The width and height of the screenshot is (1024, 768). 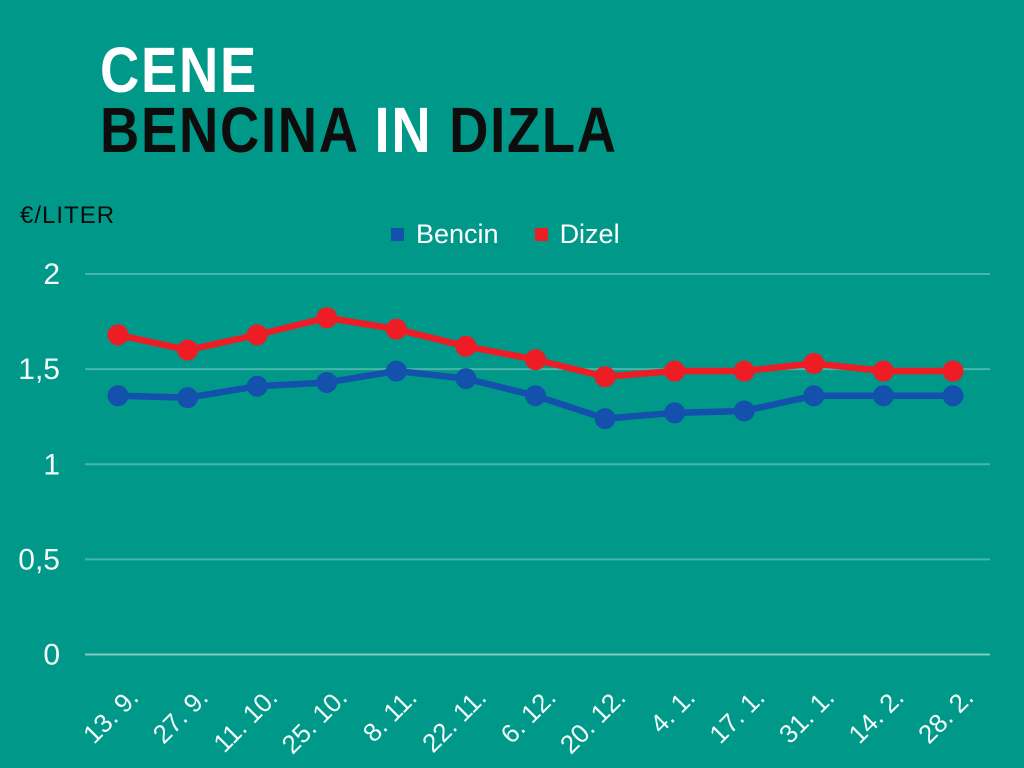 What do you see at coordinates (397, 234) in the screenshot?
I see `bencin-swatch-icon` at bounding box center [397, 234].